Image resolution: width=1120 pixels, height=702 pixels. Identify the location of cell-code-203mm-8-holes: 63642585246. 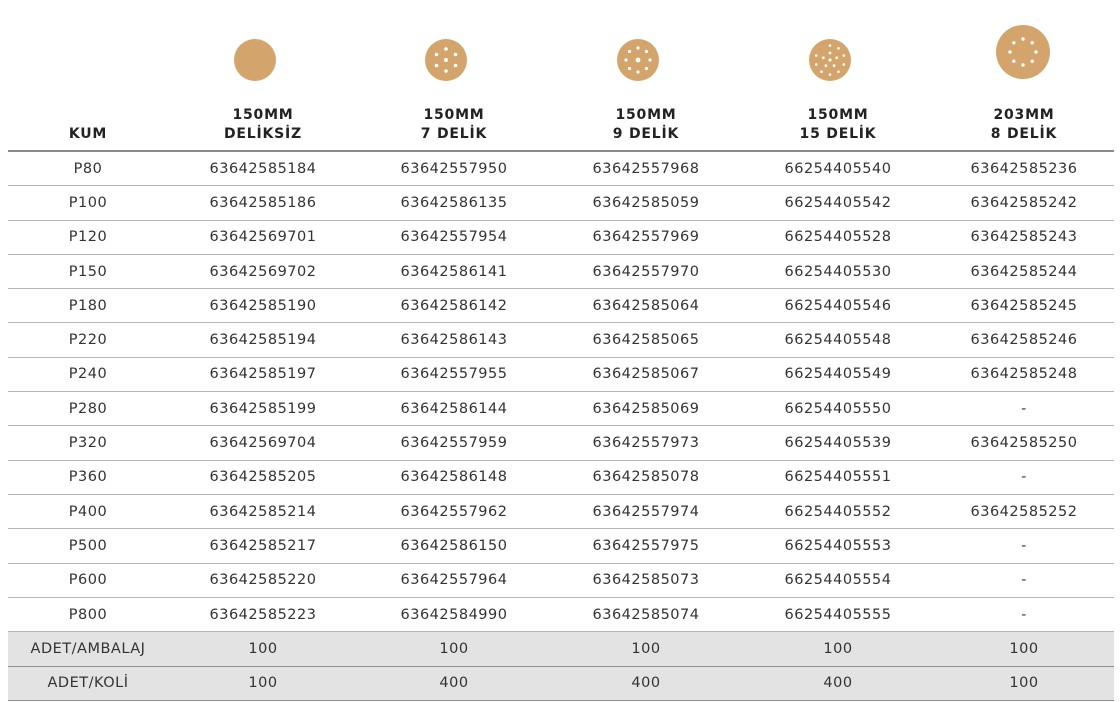
(1024, 340).